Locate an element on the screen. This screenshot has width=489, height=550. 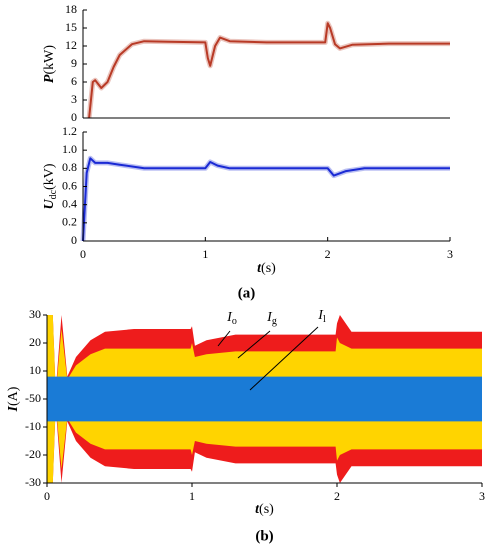
y-tick-label: -50 is located at coordinates (33, 398).